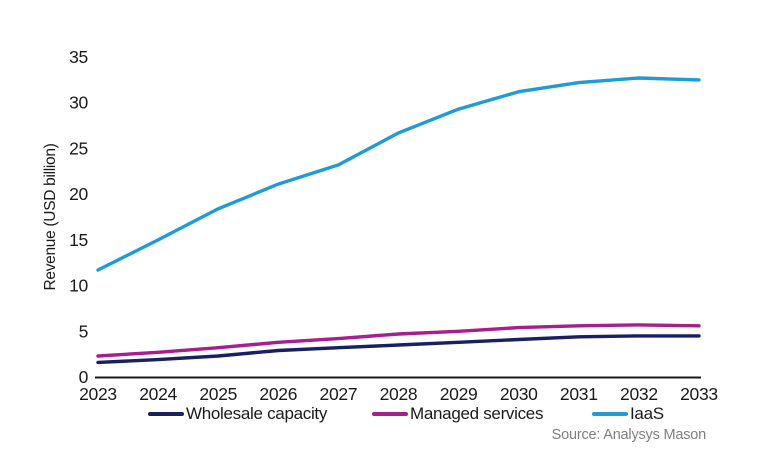  Describe the element at coordinates (83, 331) in the screenshot. I see `y-tick-label: 5` at that location.